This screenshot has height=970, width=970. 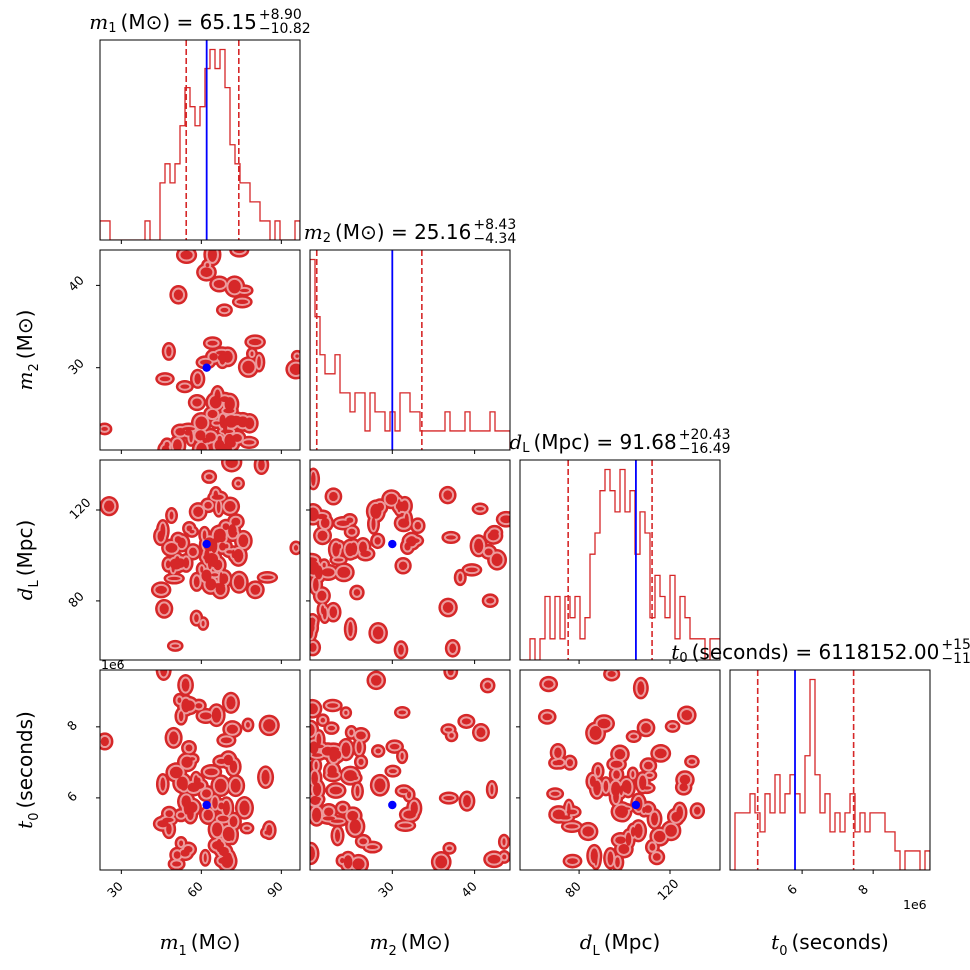 What do you see at coordinates (915, 904) in the screenshot?
I see `x-offset-label: 1e6` at bounding box center [915, 904].